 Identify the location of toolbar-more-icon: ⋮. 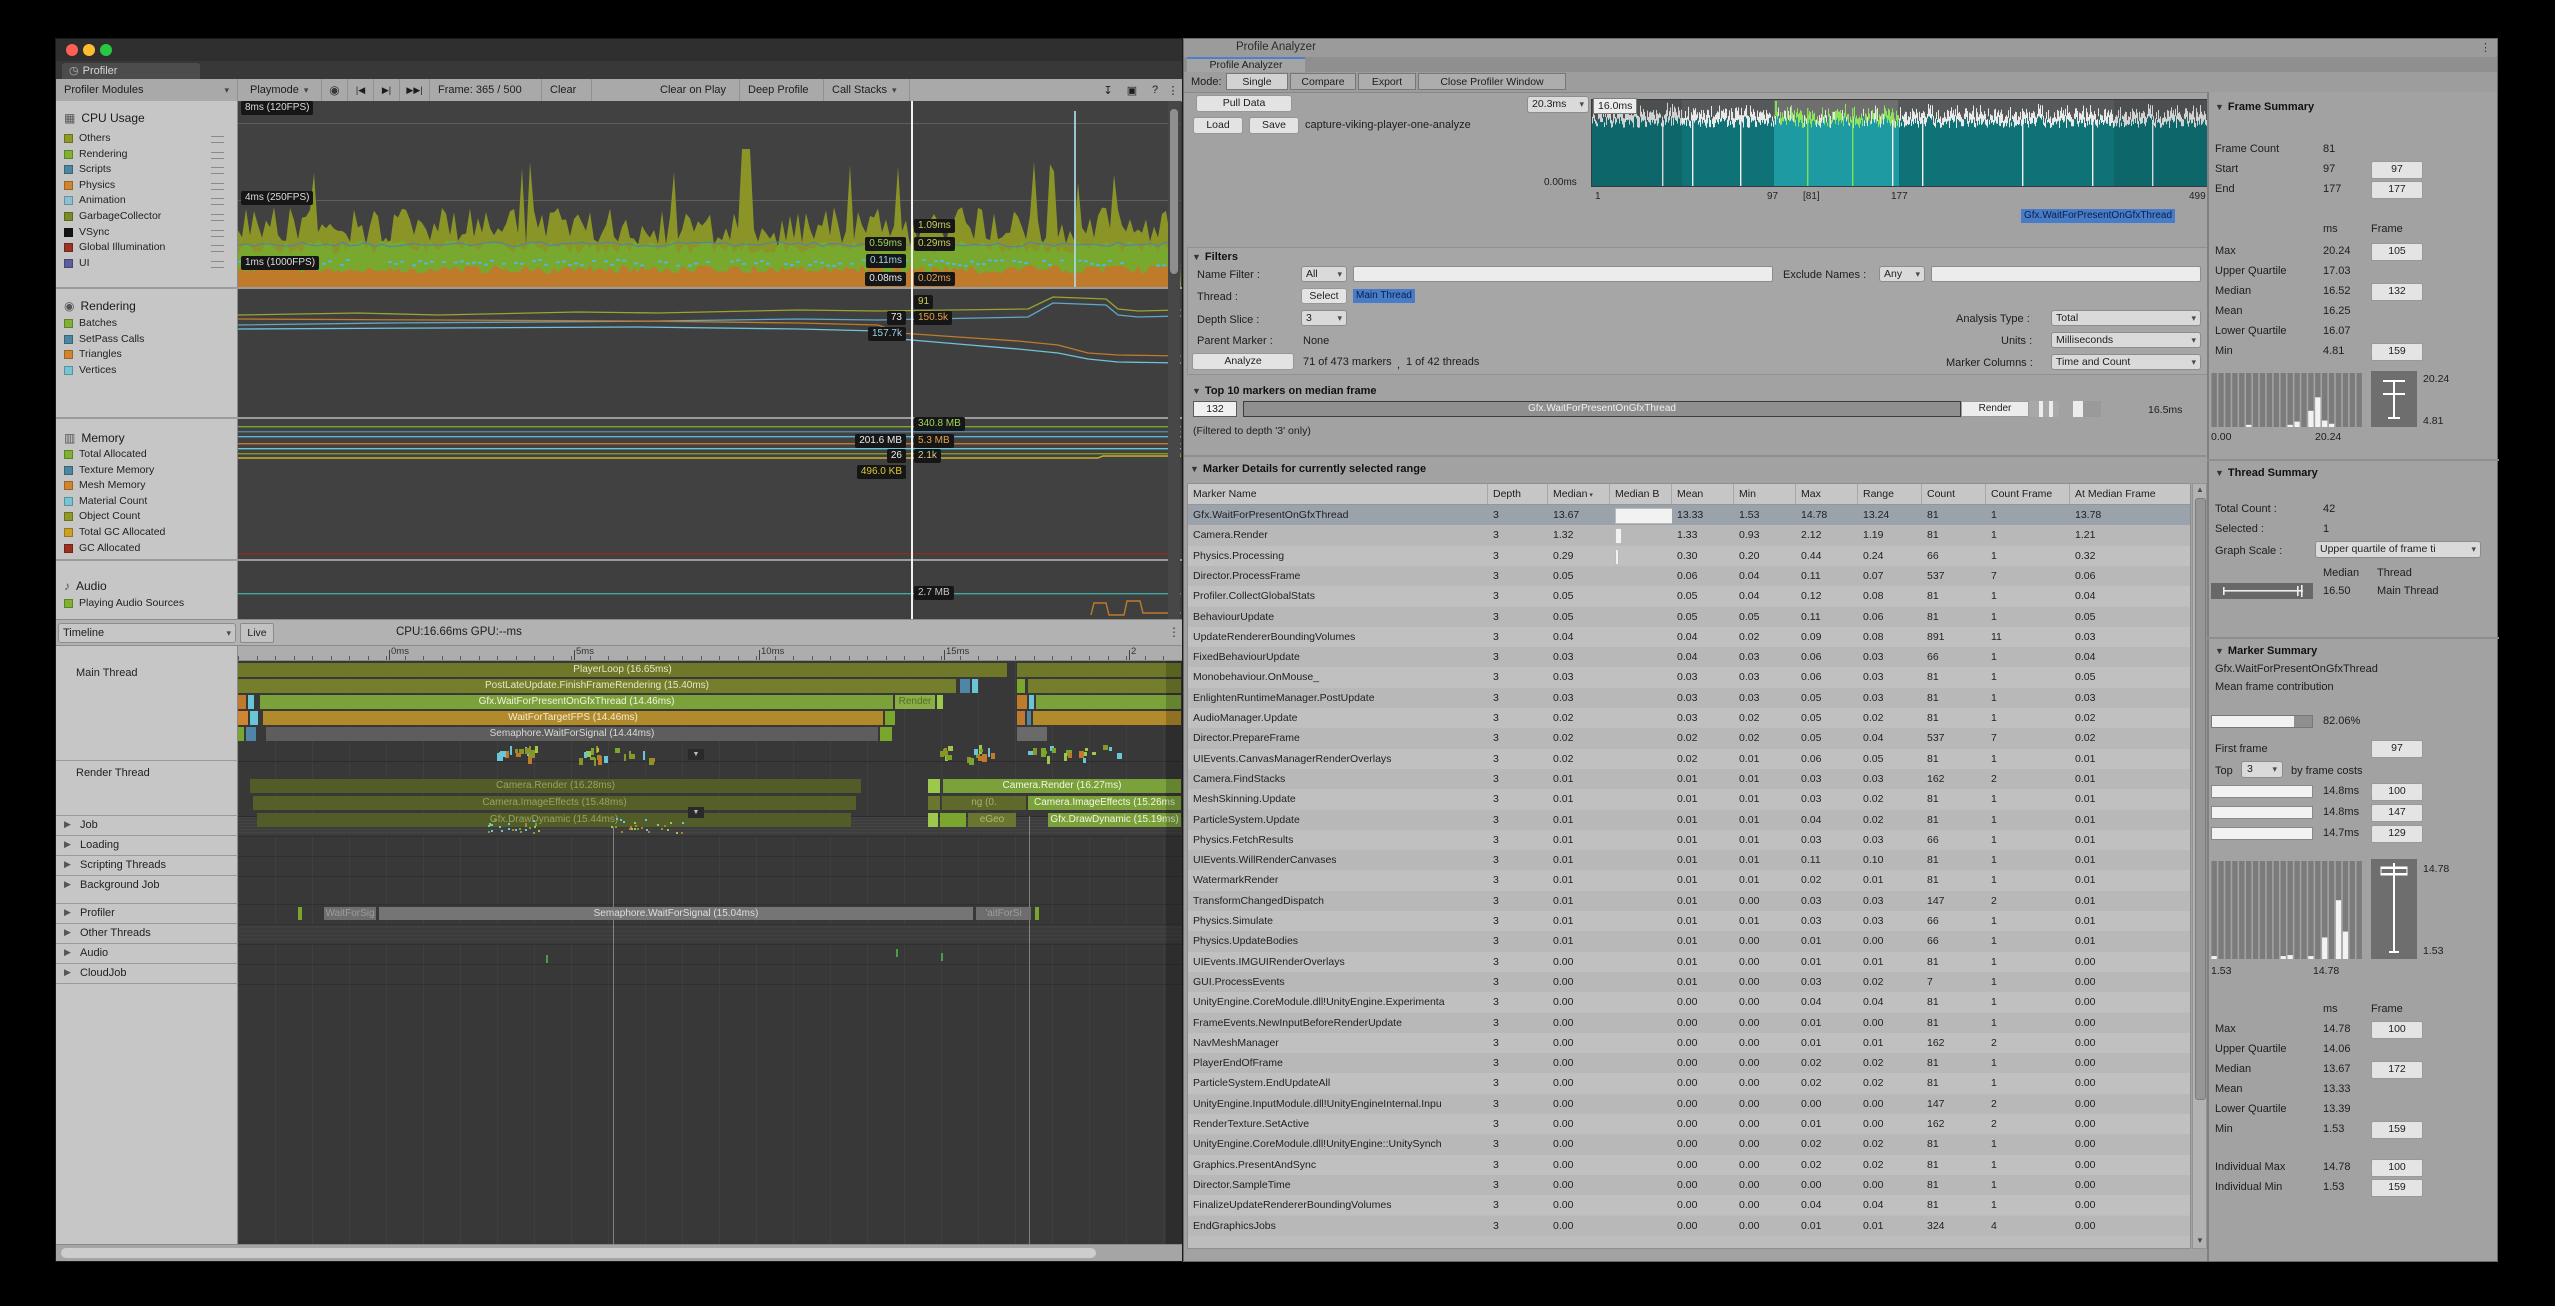
(1173, 90).